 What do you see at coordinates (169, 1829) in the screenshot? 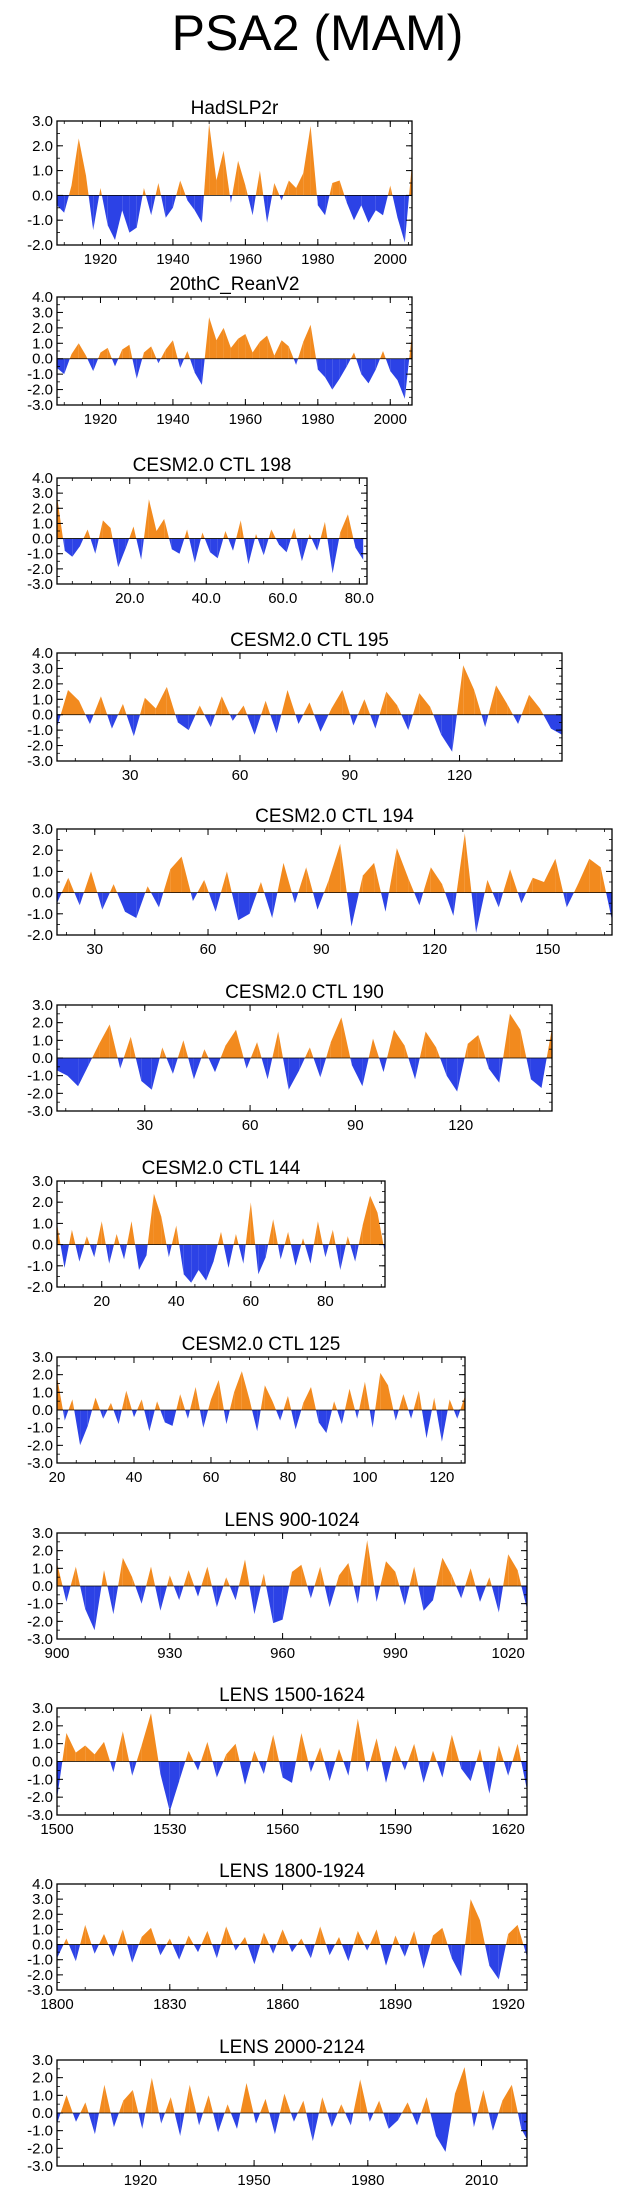
I see `x-tick-label: 1530` at bounding box center [169, 1829].